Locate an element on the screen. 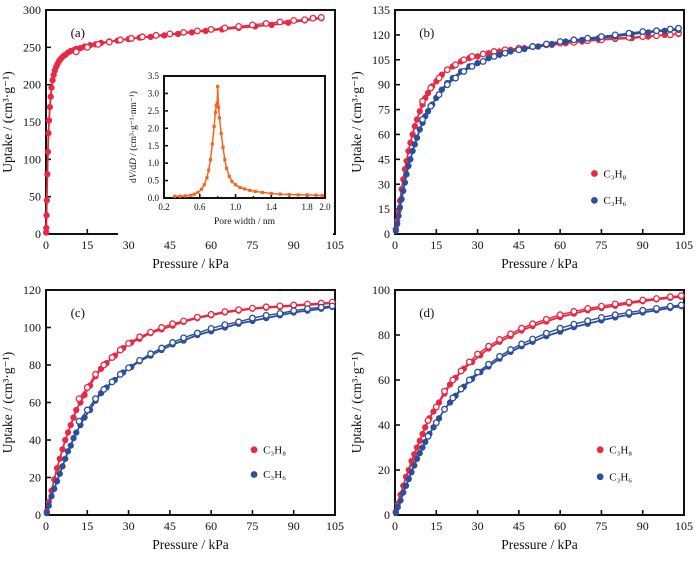 Image resolution: width=698 pixels, height=561 pixels. y-tick-label: 0 is located at coordinates (38, 234).